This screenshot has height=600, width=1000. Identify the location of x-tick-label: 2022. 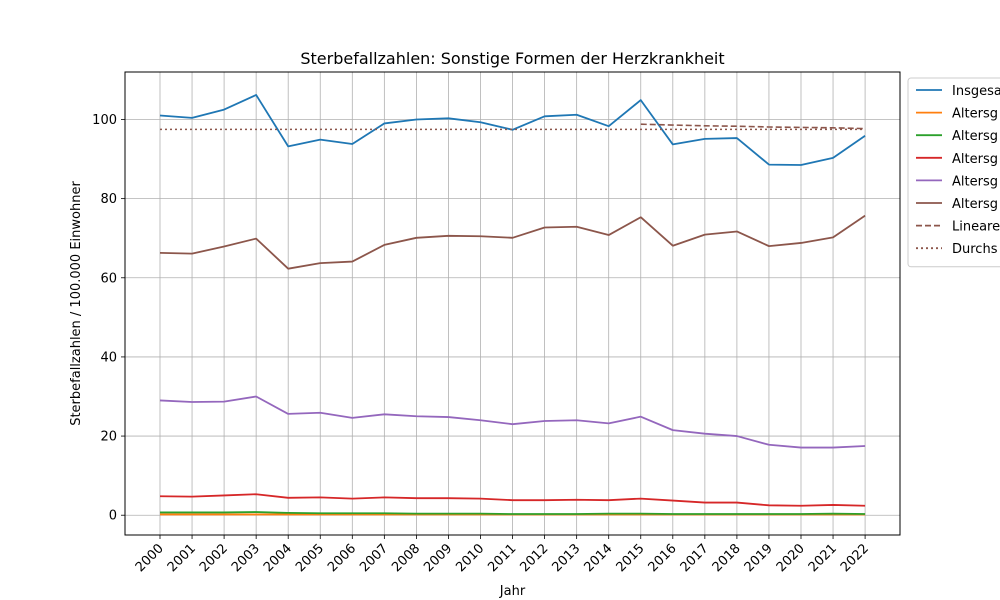
(855, 558).